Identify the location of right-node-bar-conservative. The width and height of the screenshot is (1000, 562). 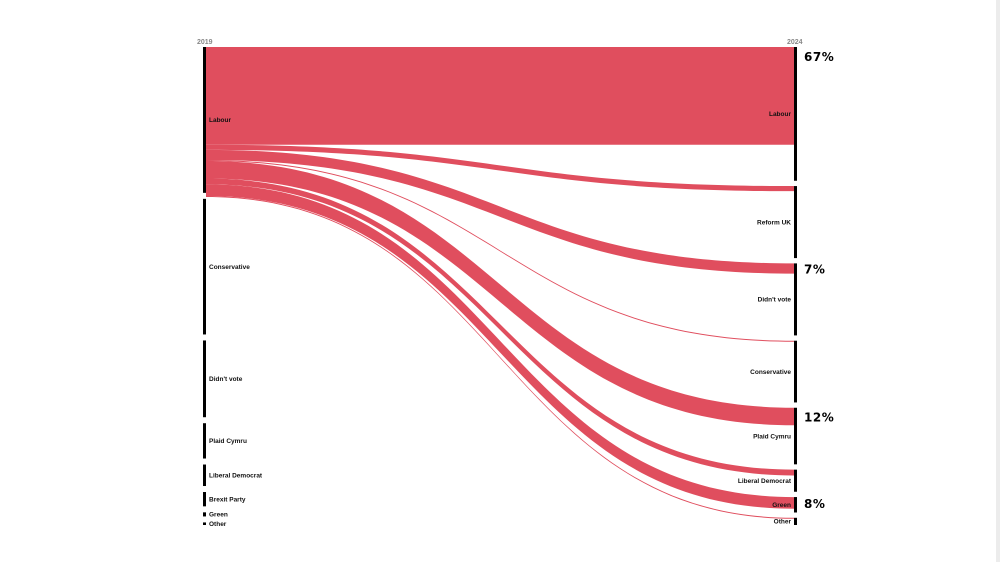
(795, 371).